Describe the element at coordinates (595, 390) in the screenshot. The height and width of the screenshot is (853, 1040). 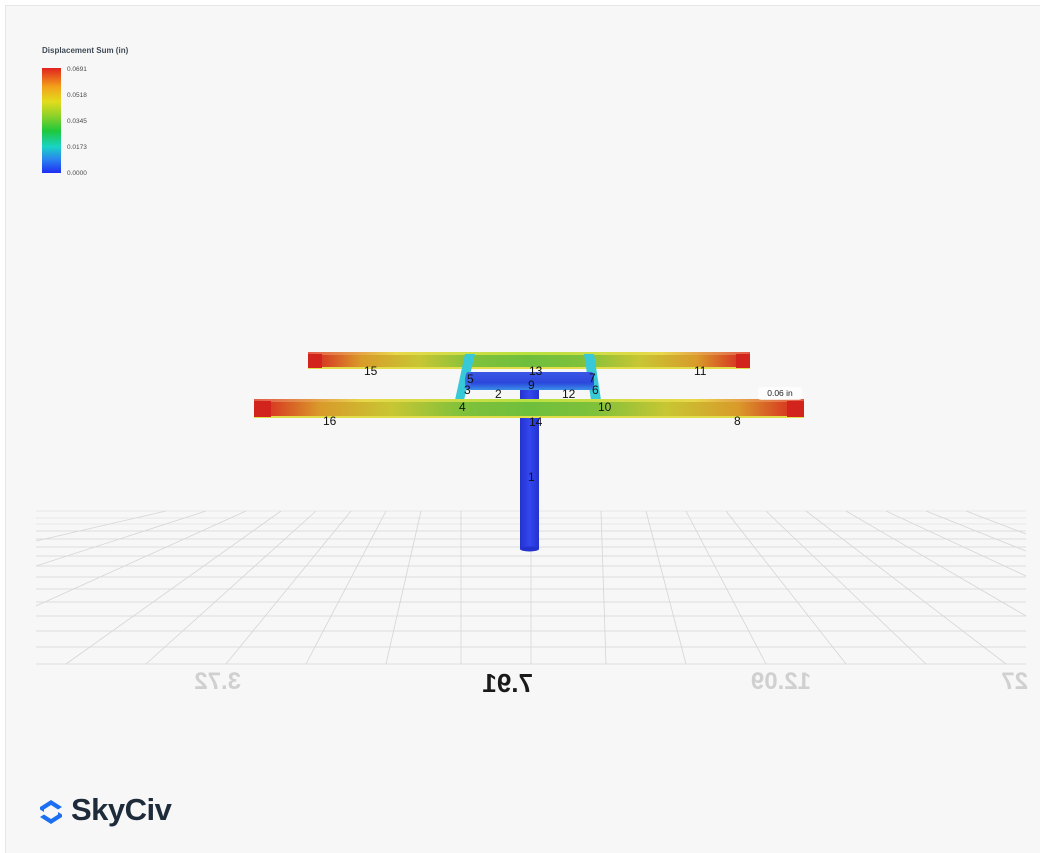
I see `member-label-6: 6` at that location.